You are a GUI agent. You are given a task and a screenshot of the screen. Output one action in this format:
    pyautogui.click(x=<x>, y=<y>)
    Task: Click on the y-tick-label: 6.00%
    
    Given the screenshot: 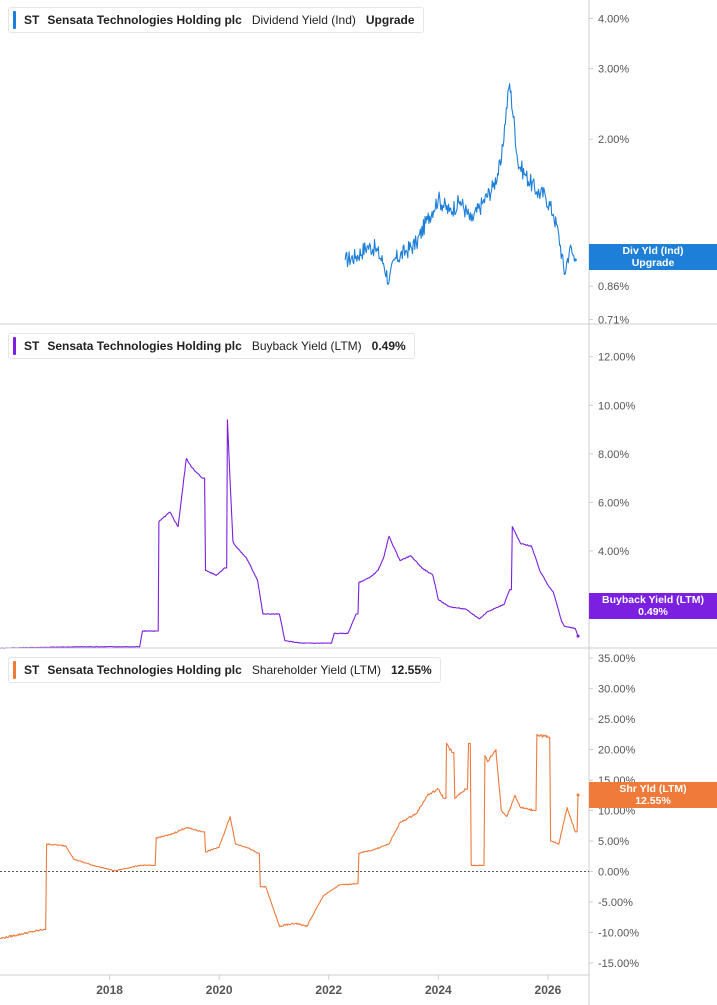 What is the action you would take?
    pyautogui.click(x=613, y=503)
    